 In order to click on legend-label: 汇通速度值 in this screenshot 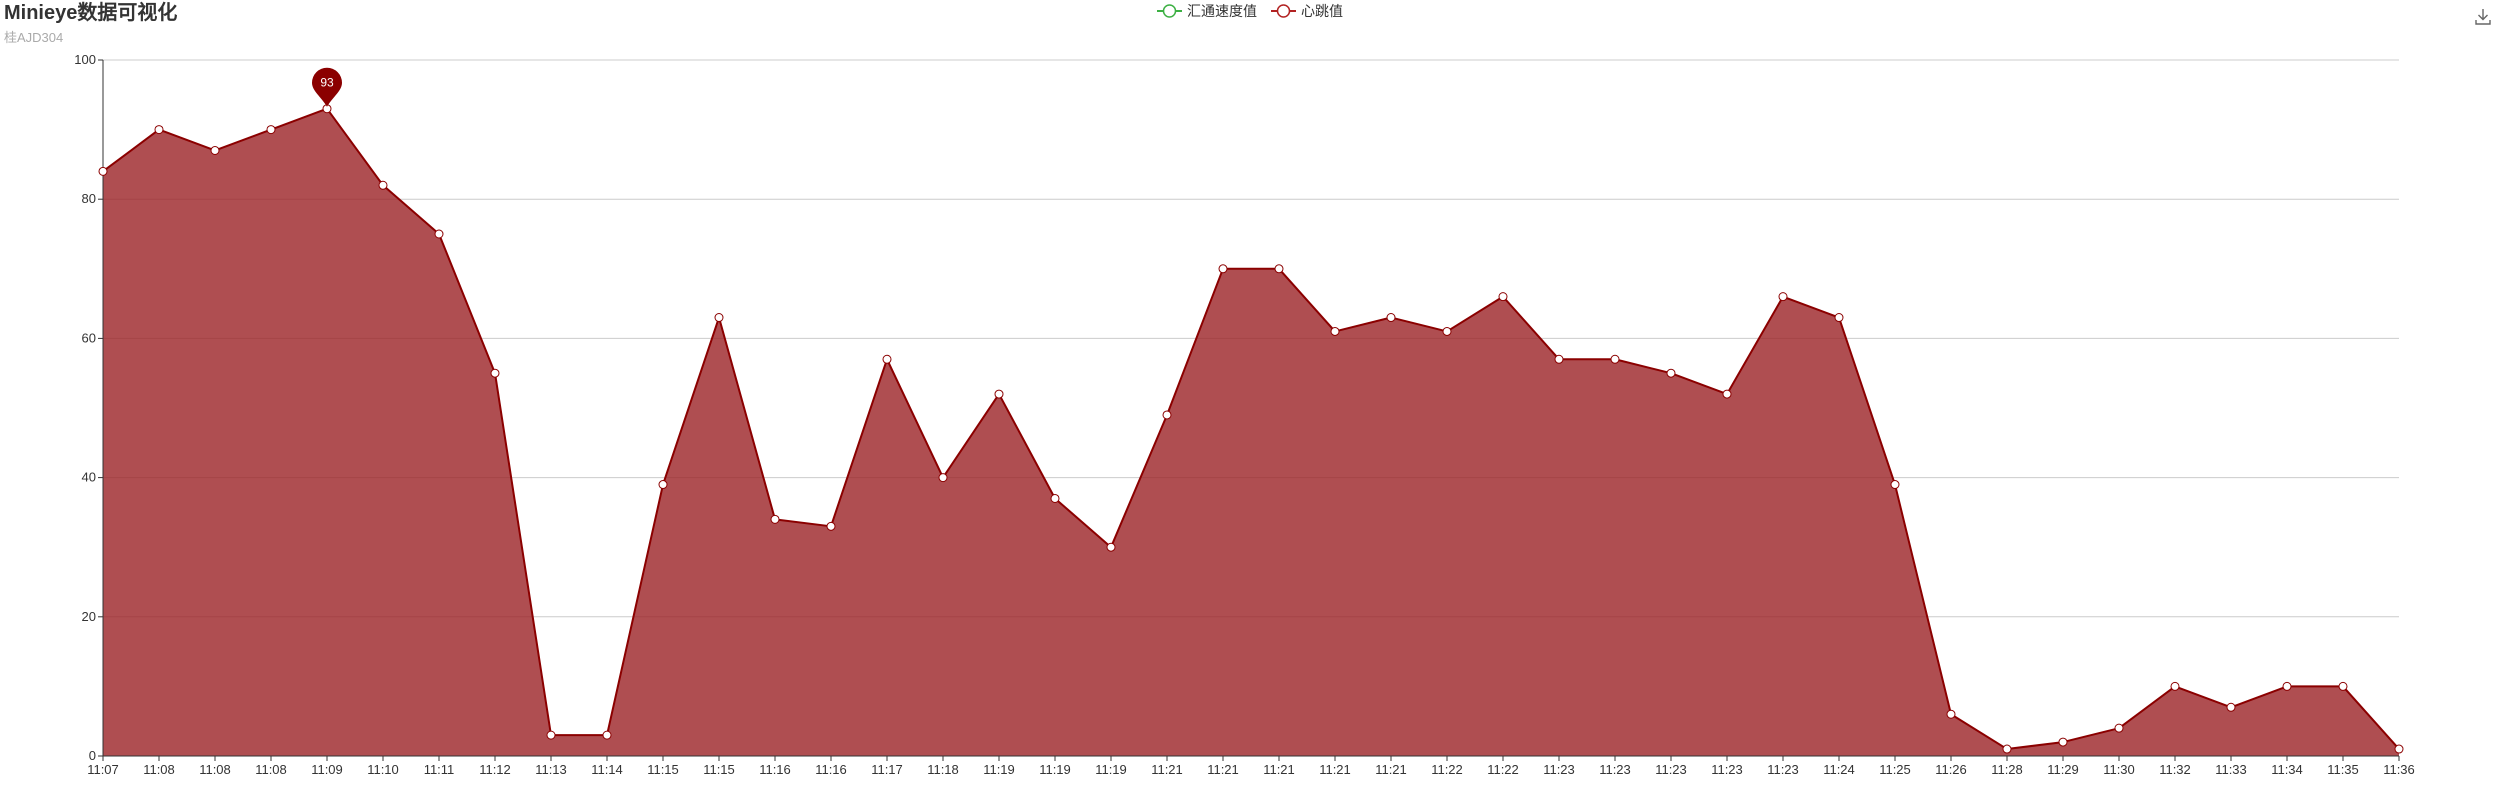, I will do `click(1222, 11)`.